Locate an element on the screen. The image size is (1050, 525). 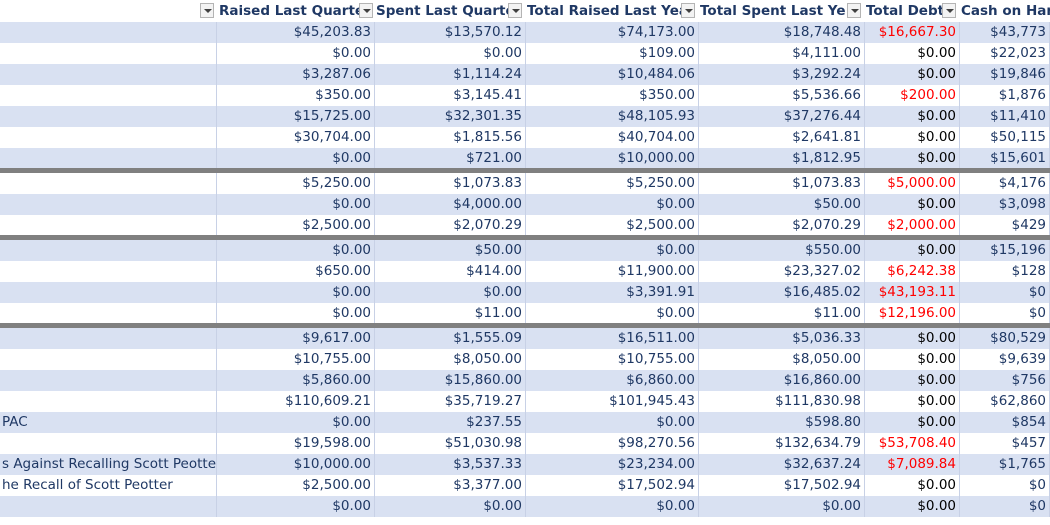
cash-on-hand-cell: $128 is located at coordinates (1005, 271).